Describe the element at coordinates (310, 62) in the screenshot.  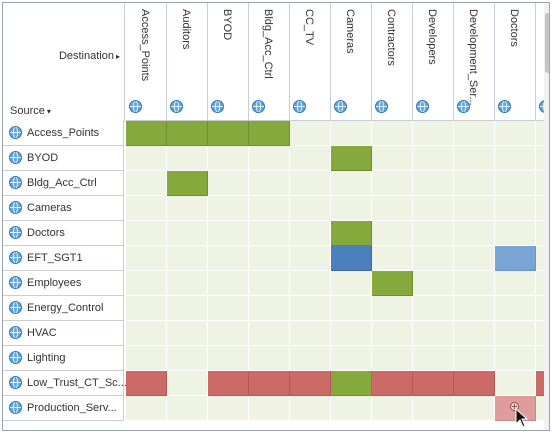
I see `column-header: CC_TV` at that location.